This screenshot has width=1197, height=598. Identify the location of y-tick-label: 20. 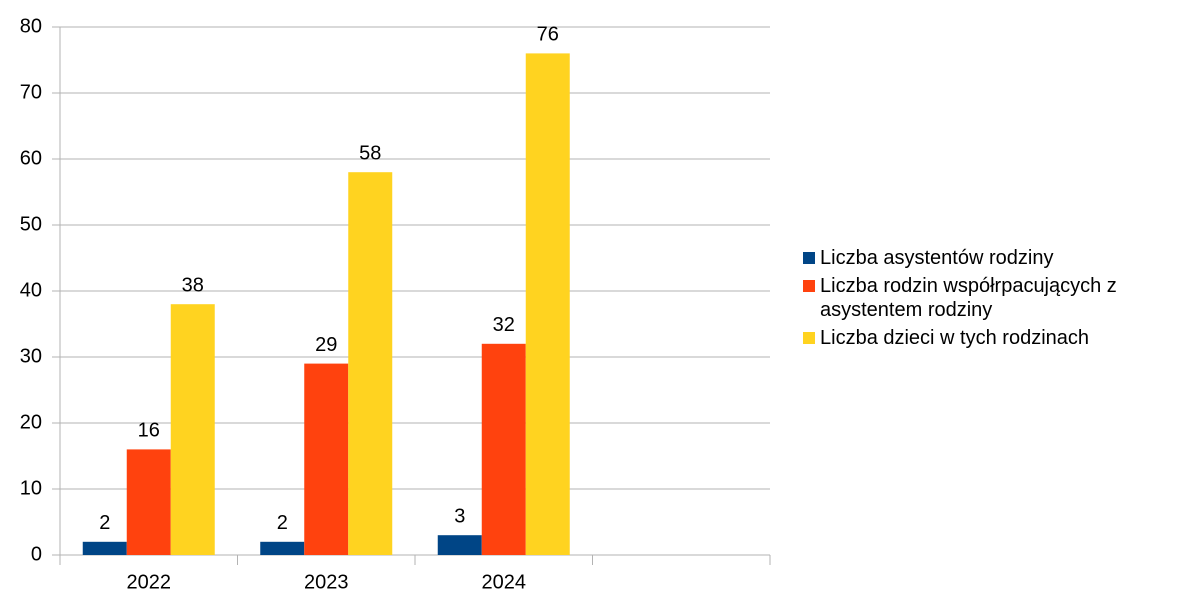
(31, 422).